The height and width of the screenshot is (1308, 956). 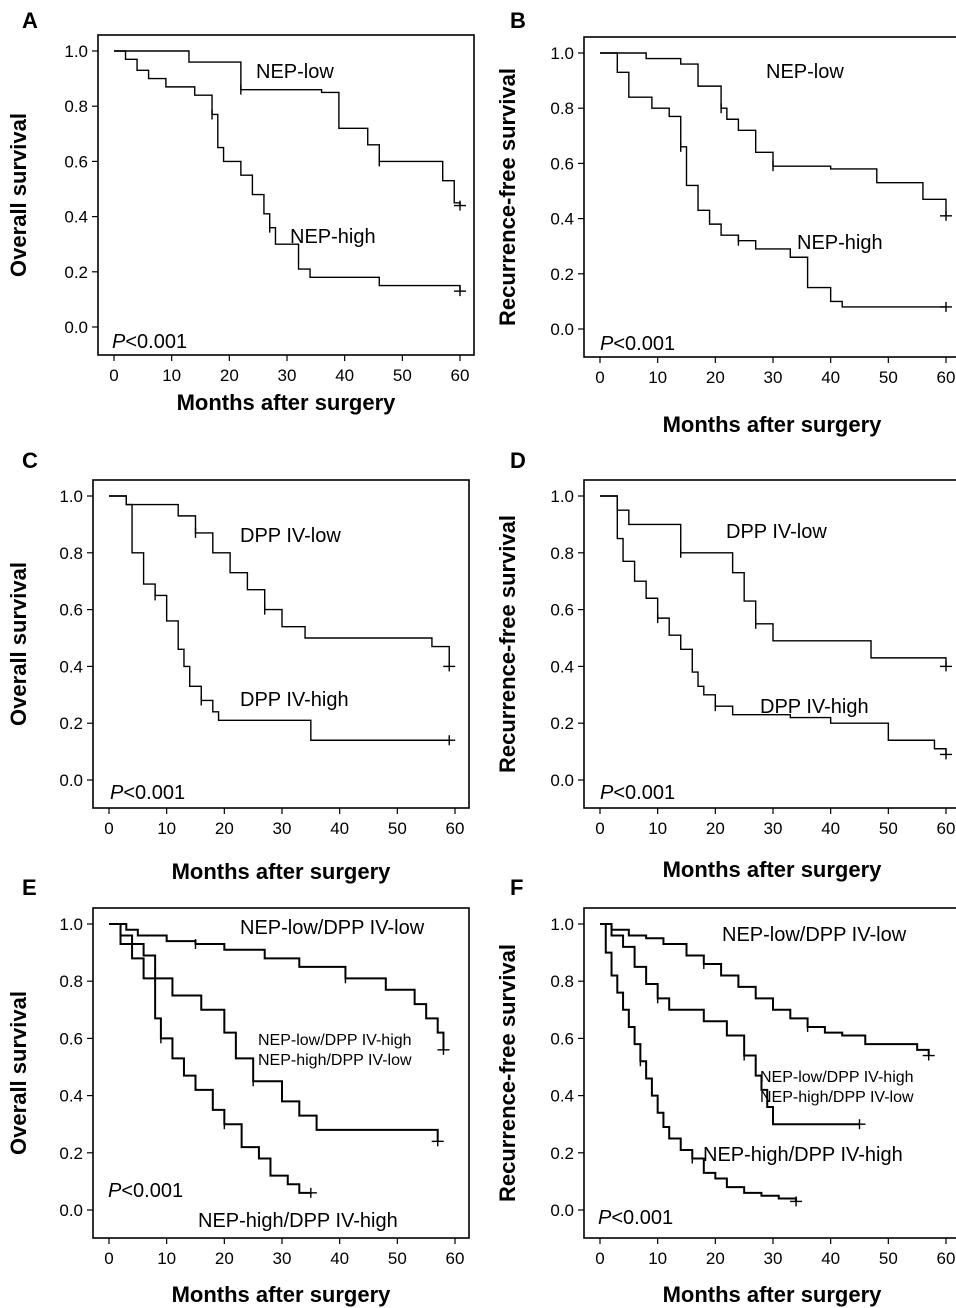 What do you see at coordinates (516, 887) in the screenshot?
I see `panel-letter: F` at bounding box center [516, 887].